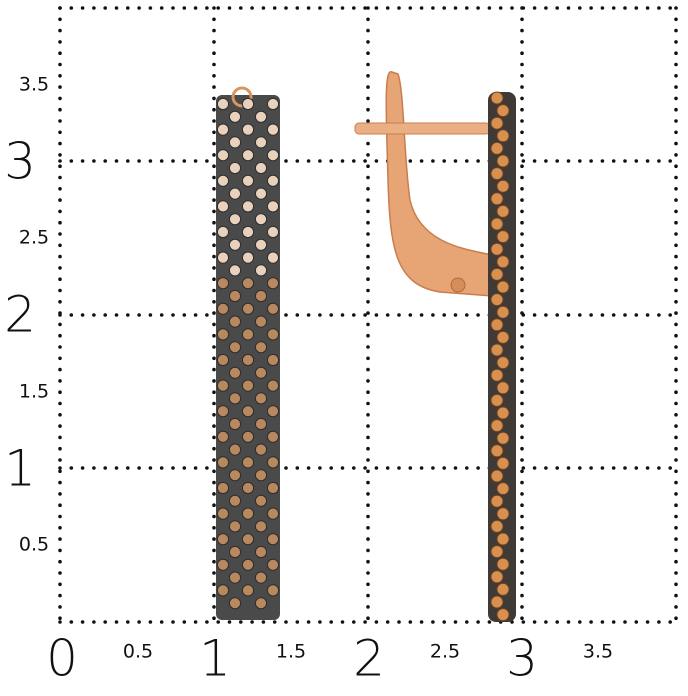 The width and height of the screenshot is (688, 696). What do you see at coordinates (369, 659) in the screenshot?
I see `x-label: 2` at bounding box center [369, 659].